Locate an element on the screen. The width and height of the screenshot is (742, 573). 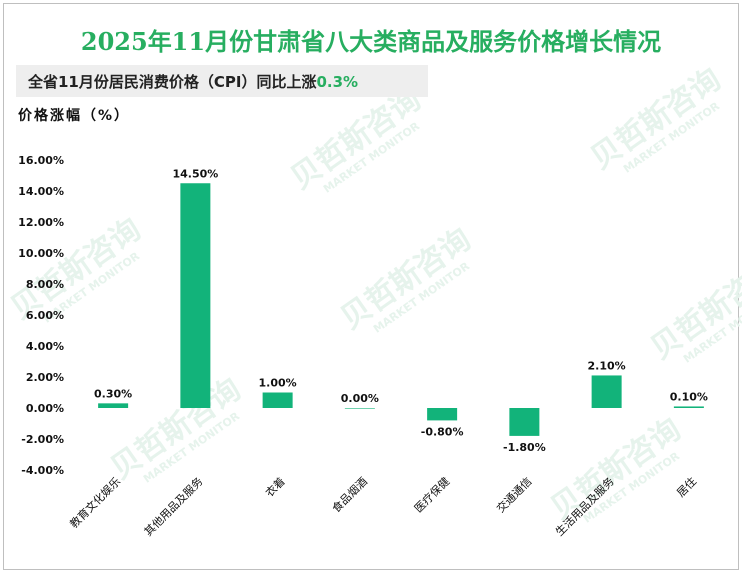
subtitle-box: 全省11月份居民消费价格（CPI）同比上涨0.3% is located at coordinates (222, 81).